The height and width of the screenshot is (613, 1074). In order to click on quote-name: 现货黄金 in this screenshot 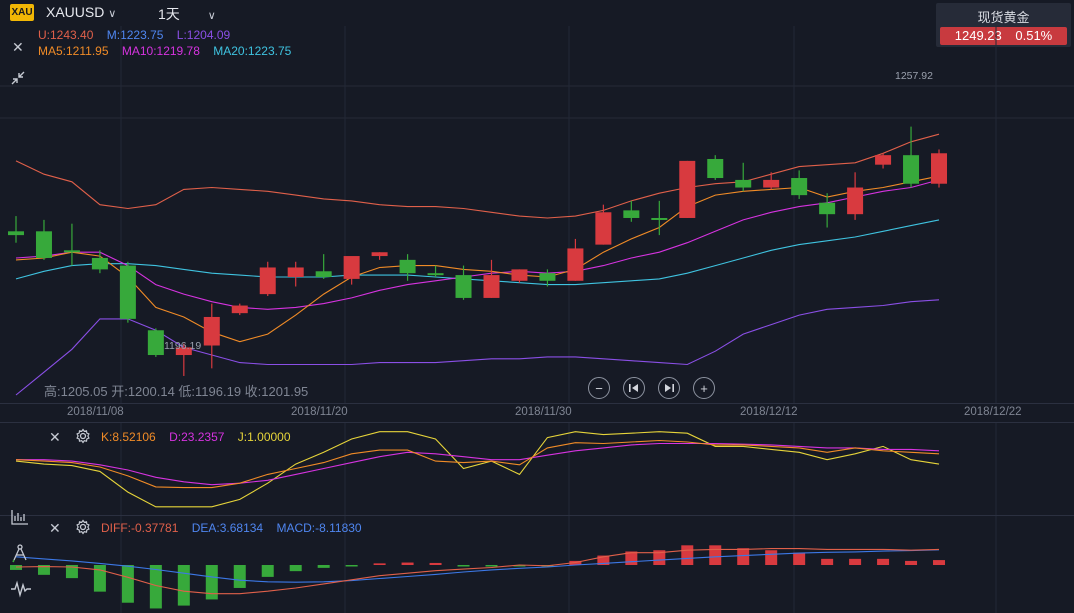, I will do `click(1003, 17)`.